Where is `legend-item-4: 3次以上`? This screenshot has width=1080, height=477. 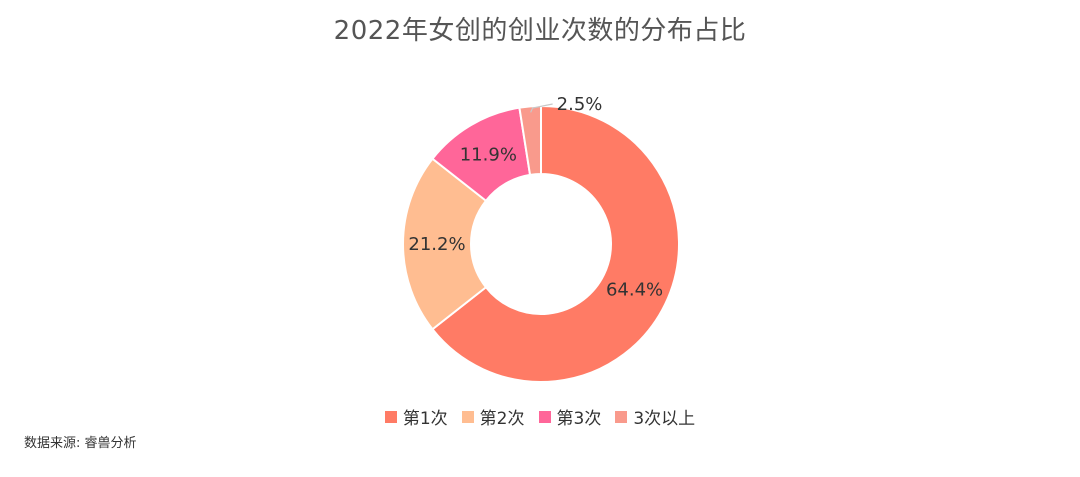
legend-item-4: 3次以上 is located at coordinates (655, 416).